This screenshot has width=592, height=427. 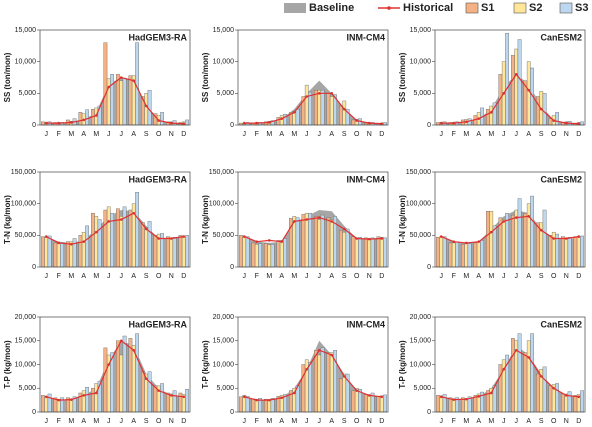 I want to click on y-tick-label: 20,000, so click(x=224, y=317).